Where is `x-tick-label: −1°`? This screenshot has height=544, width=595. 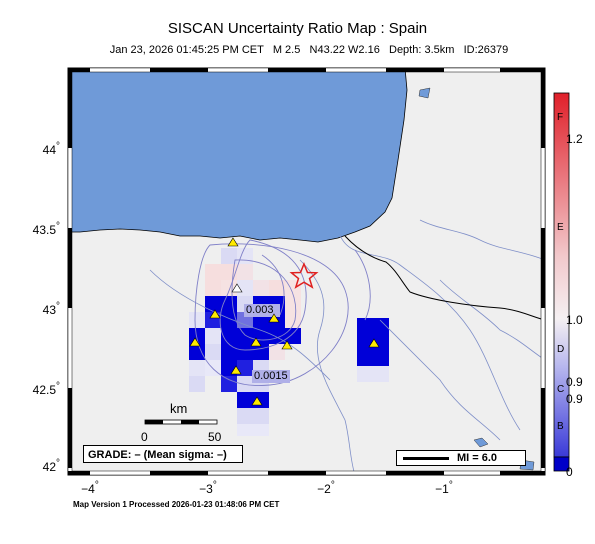
x-tick-label: −1° is located at coordinates (444, 488).